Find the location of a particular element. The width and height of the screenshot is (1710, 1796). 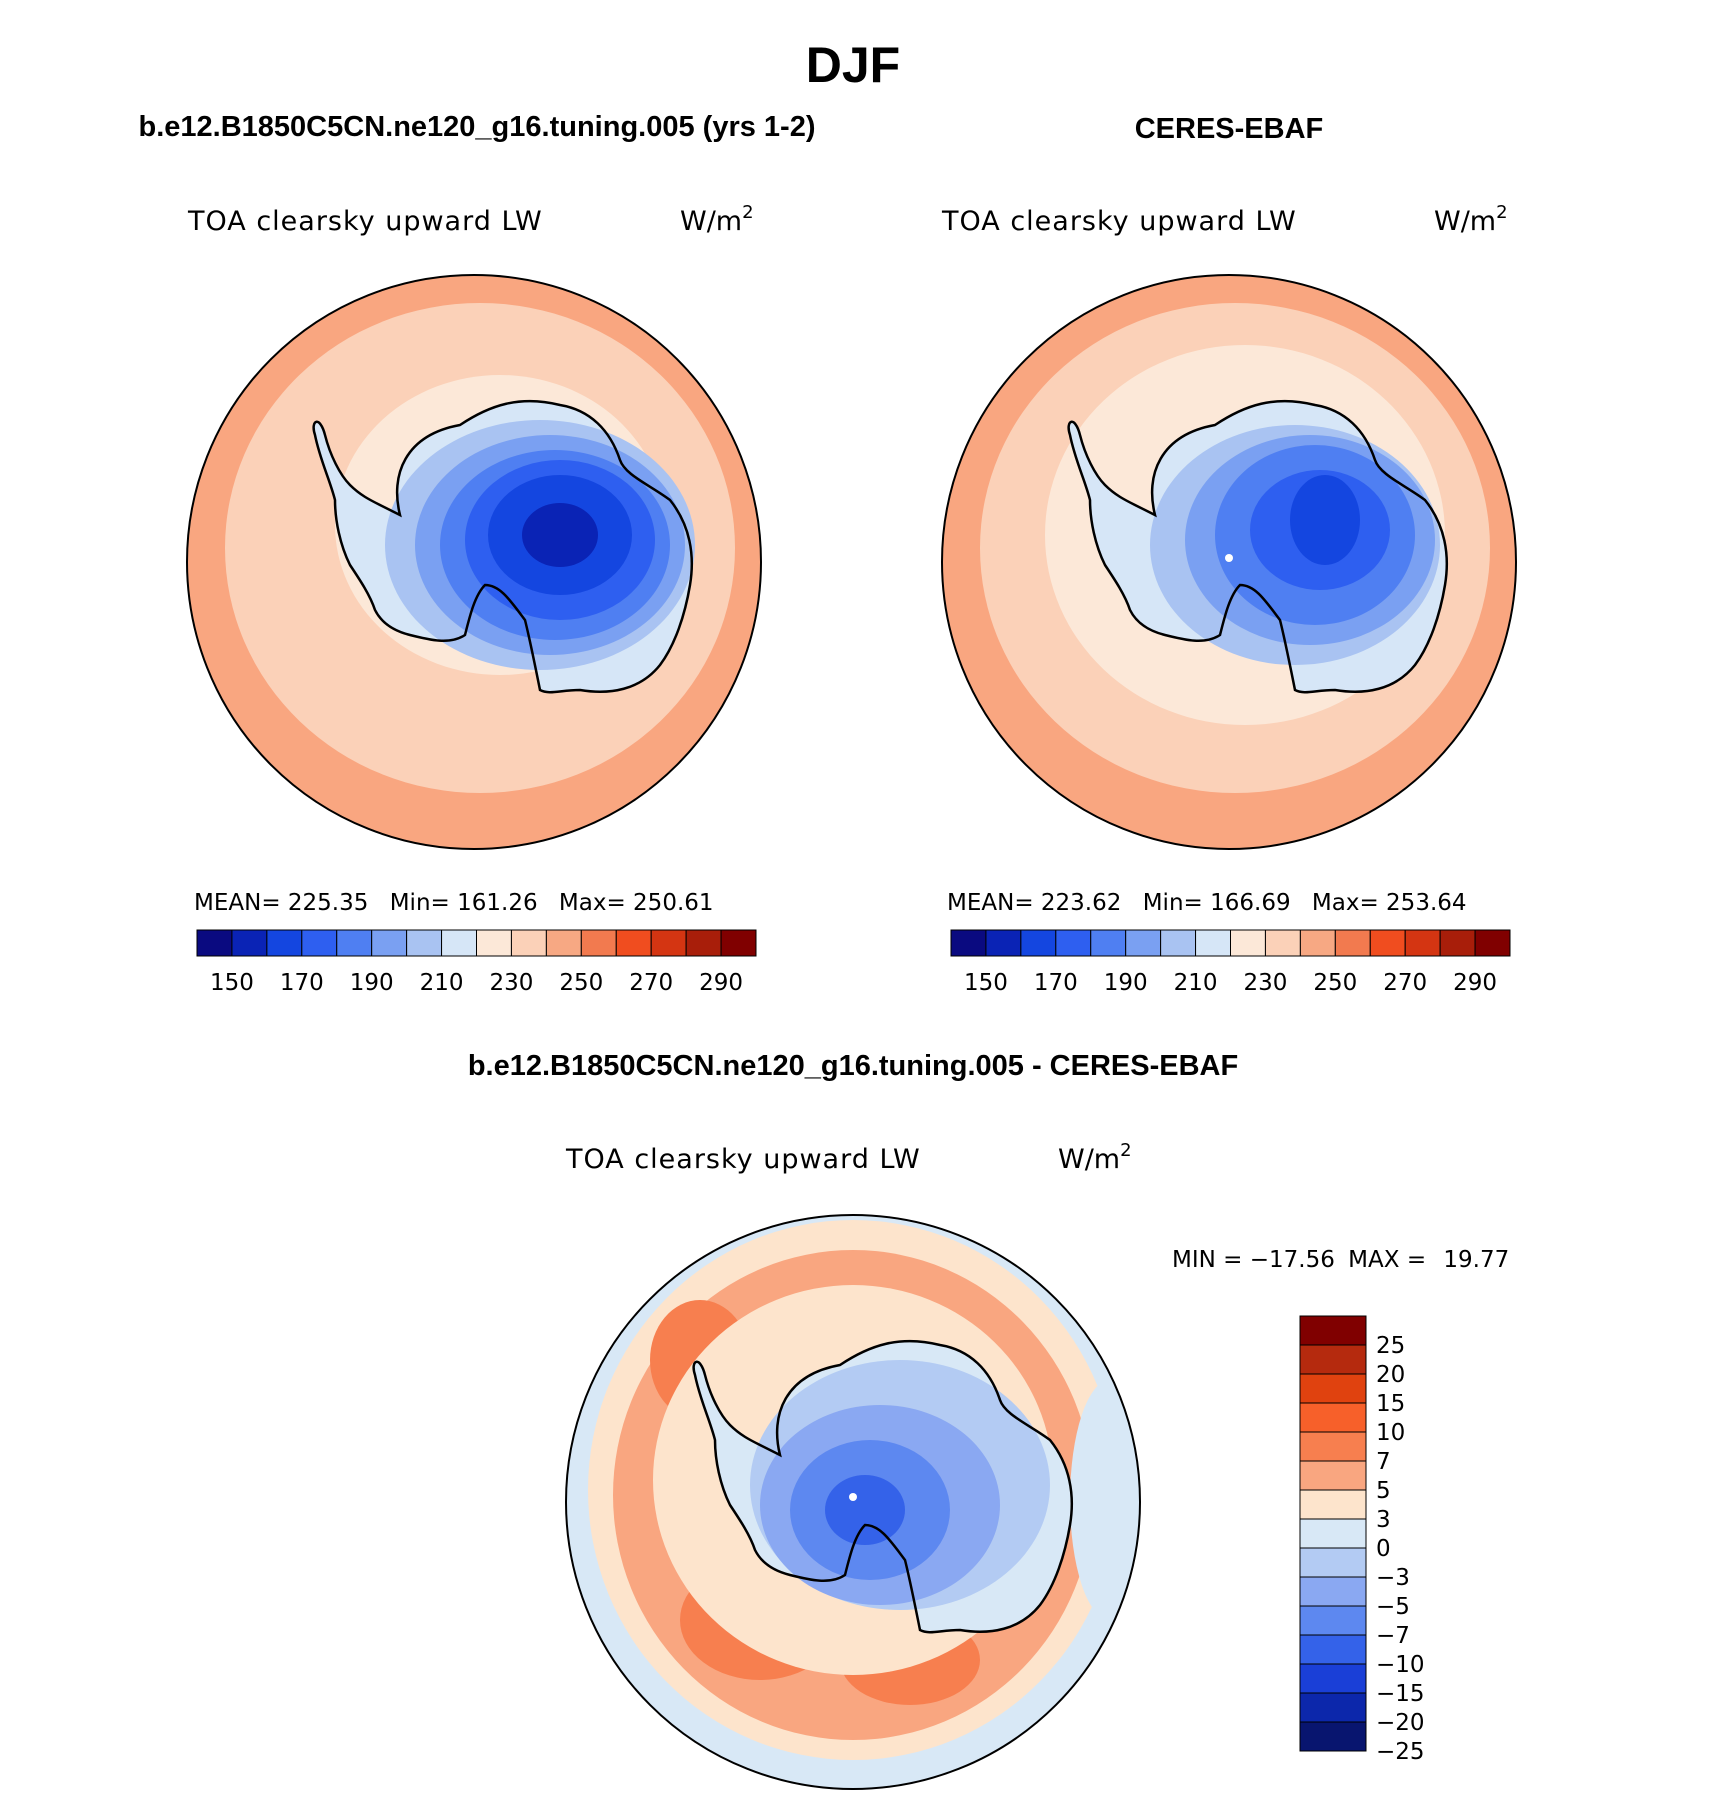

difference-units-exponent: 2 is located at coordinates (1125, 1150).